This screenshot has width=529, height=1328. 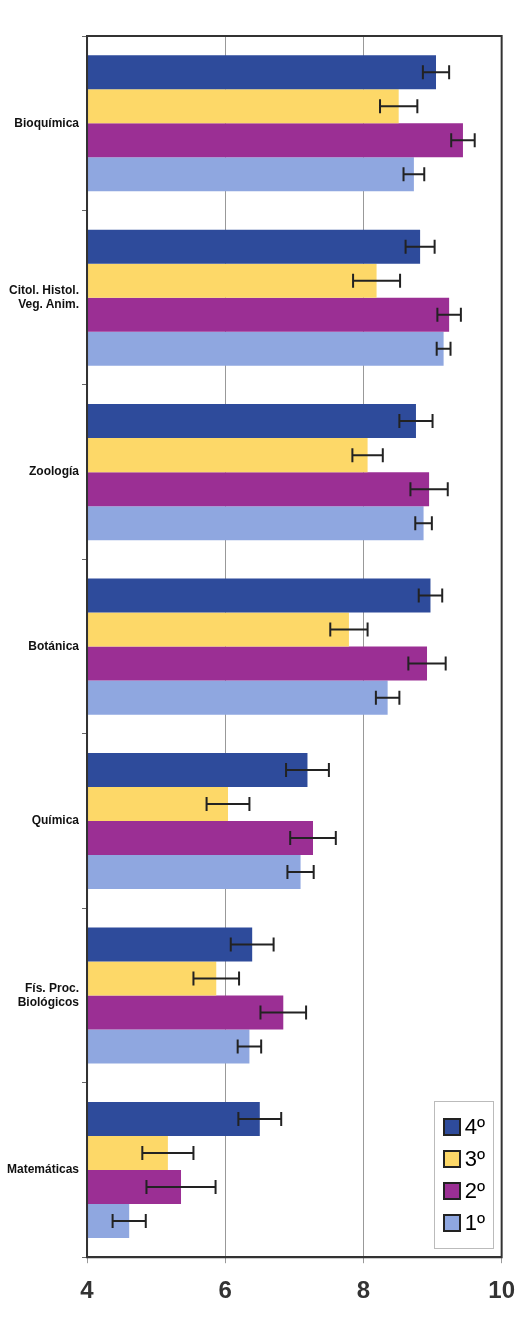 I want to click on y-tick-label: Fís. Proc. Biológicos, so click(x=48, y=995).